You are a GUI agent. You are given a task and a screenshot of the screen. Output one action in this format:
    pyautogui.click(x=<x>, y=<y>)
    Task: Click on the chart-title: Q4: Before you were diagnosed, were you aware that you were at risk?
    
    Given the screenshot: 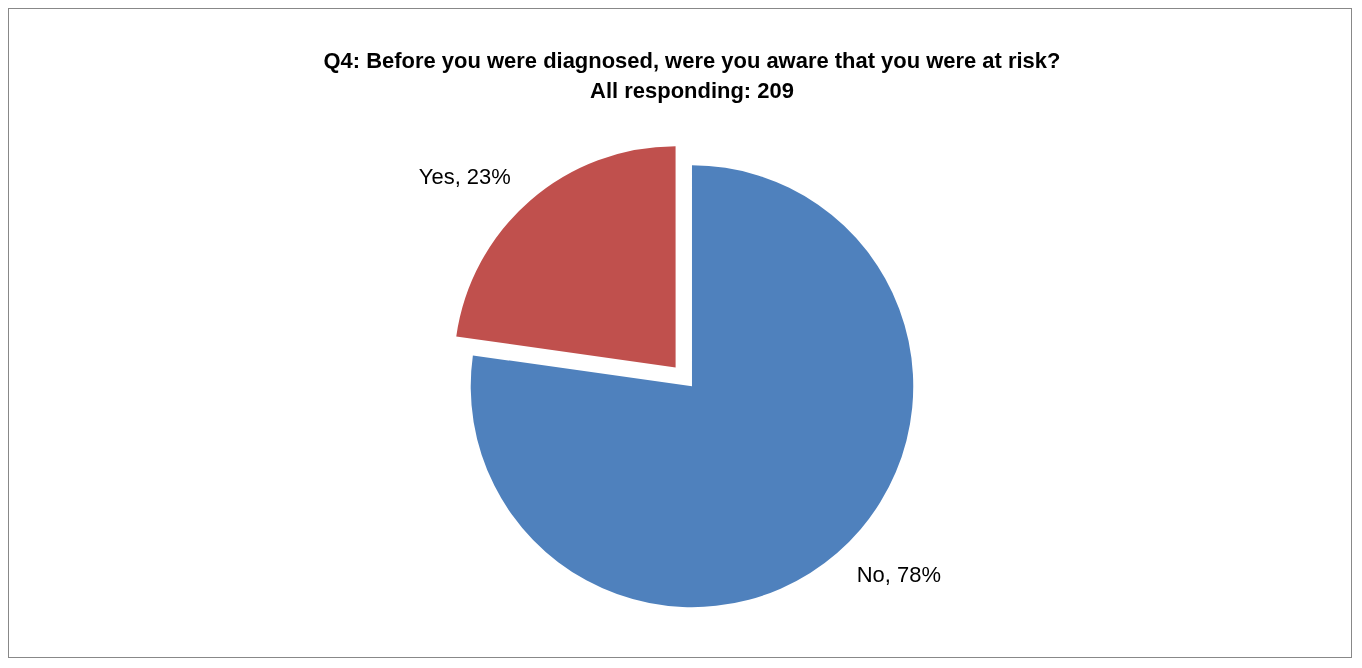 What is the action you would take?
    pyautogui.click(x=692, y=61)
    